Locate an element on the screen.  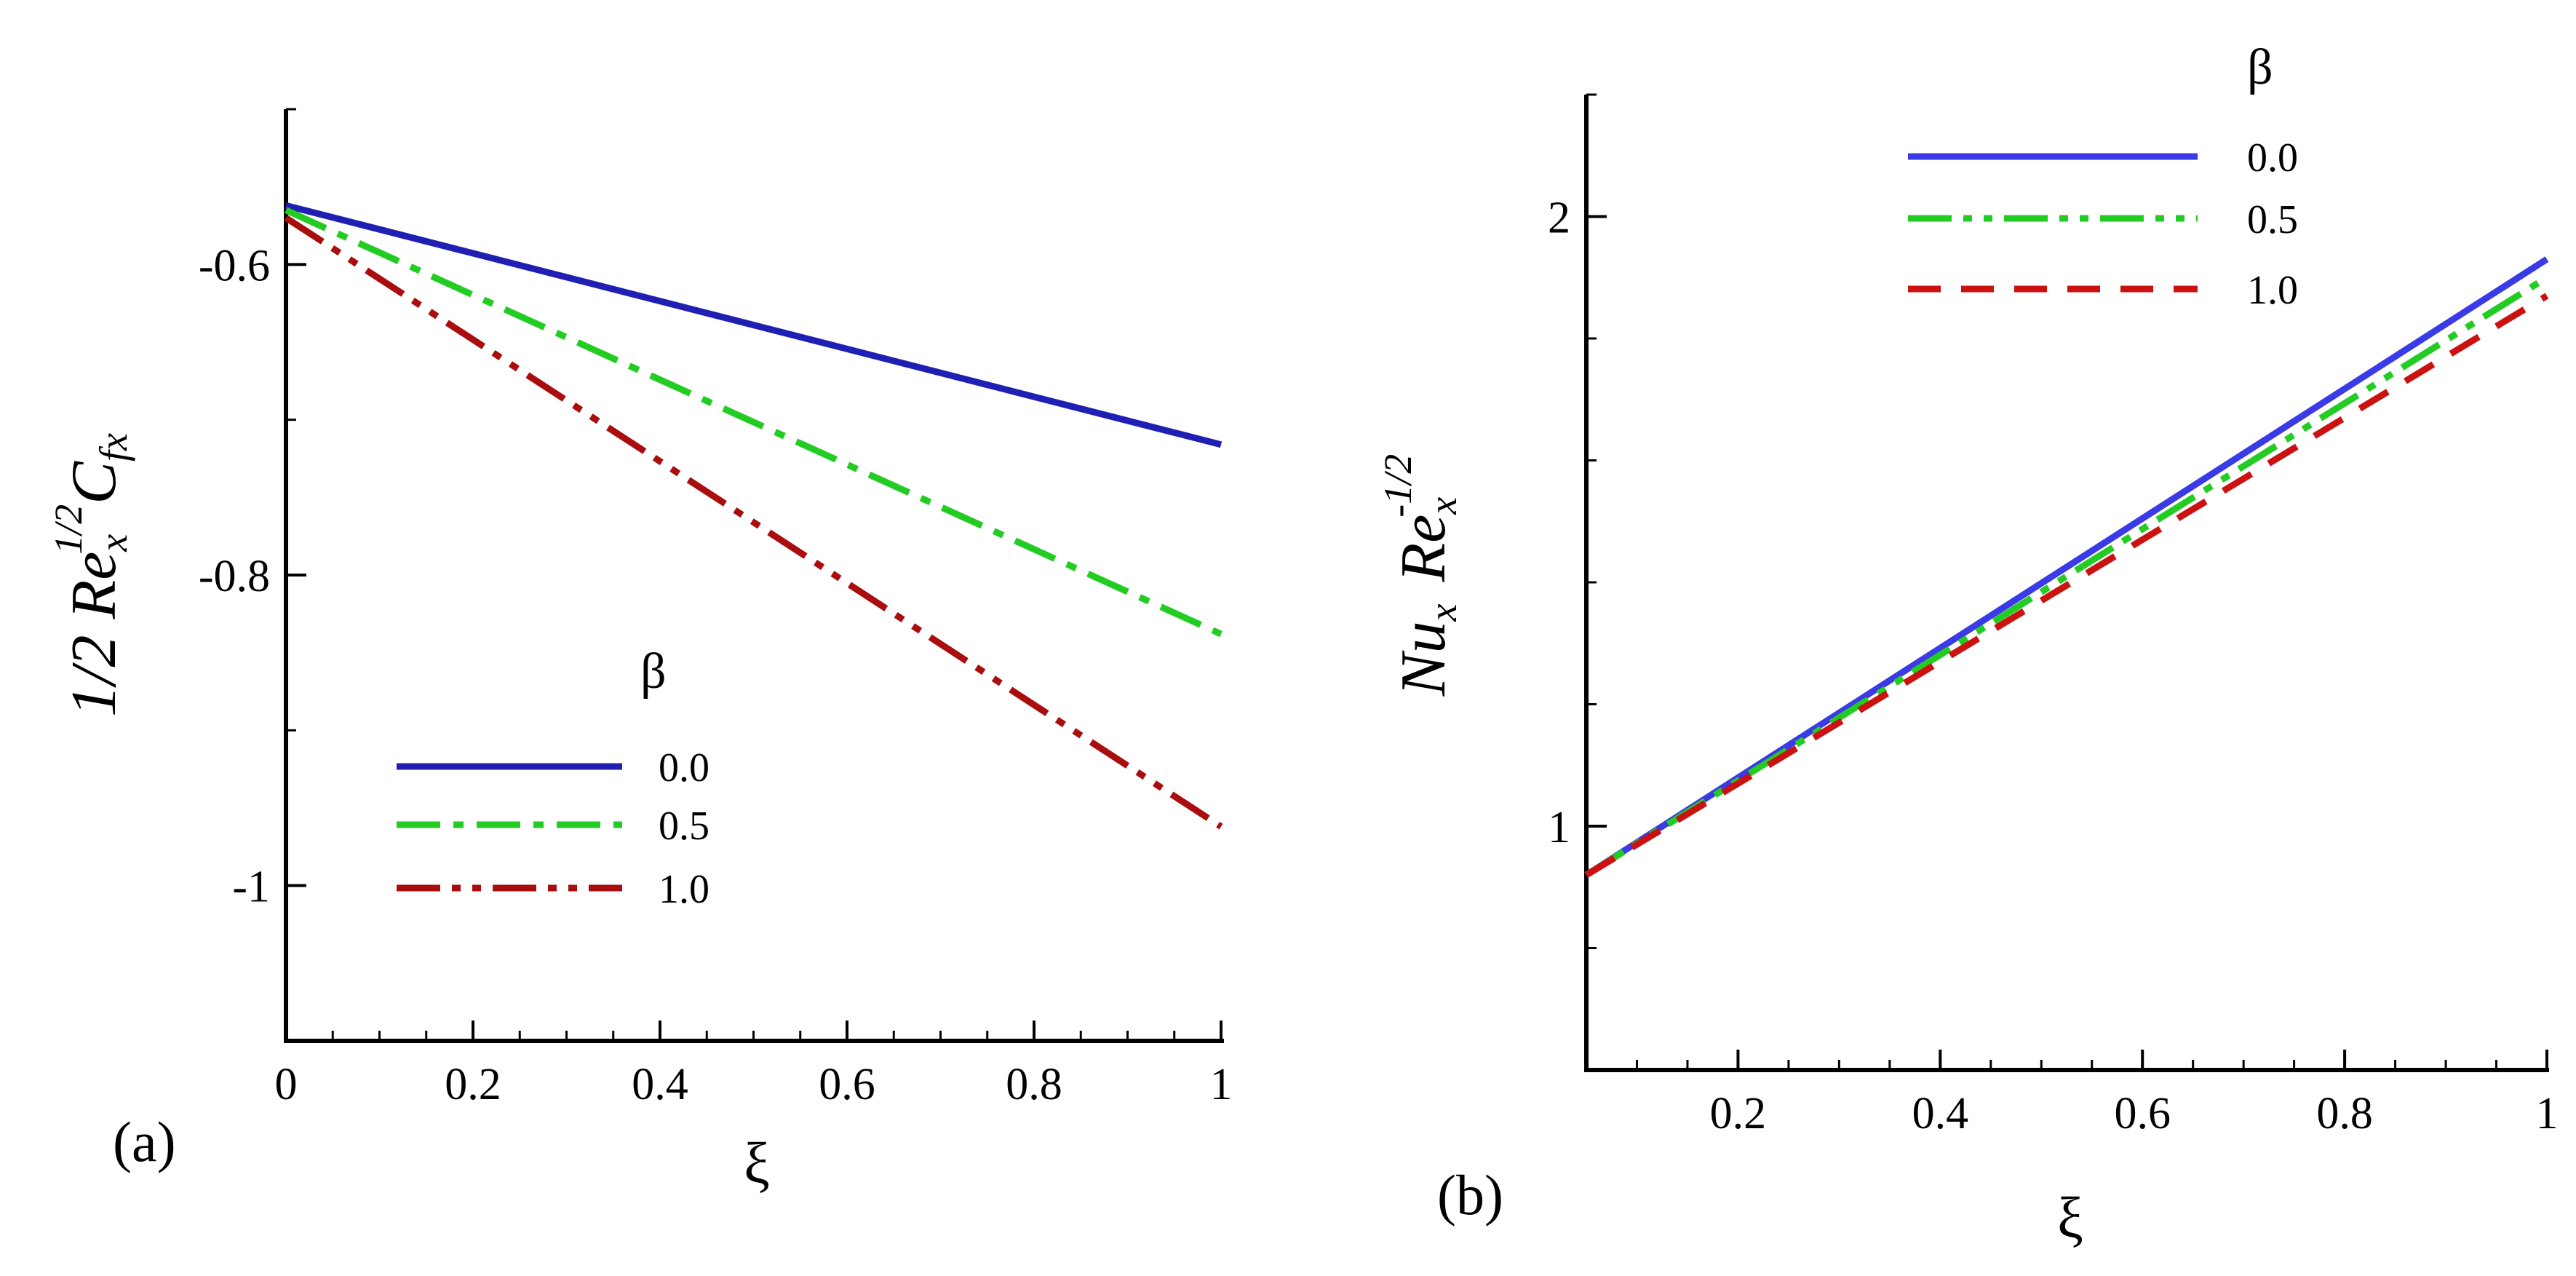
panel-b-ylabel-1: Nu is located at coordinates (1423, 659).